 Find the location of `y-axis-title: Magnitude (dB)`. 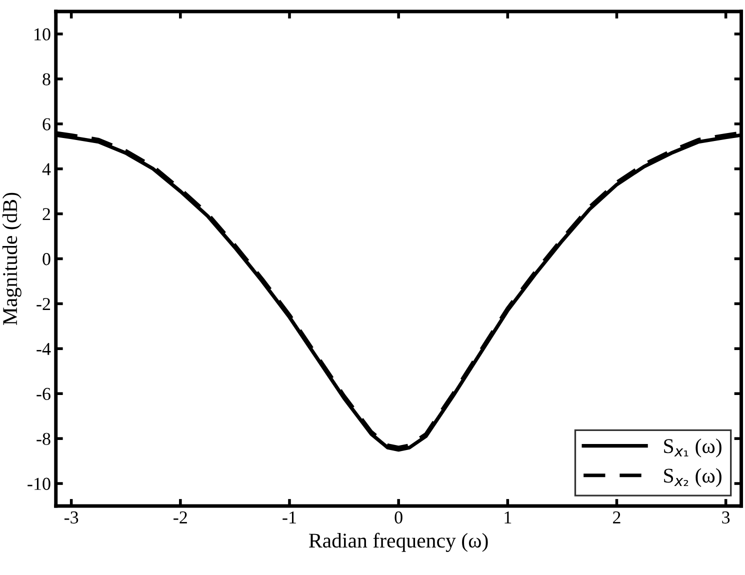

y-axis-title: Magnitude (dB) is located at coordinates (12, 258).